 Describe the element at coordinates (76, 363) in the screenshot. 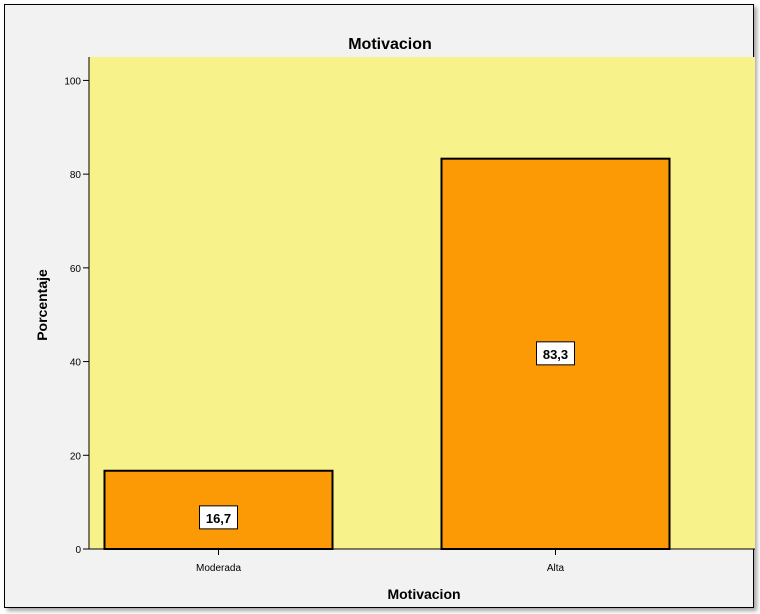

I see `y-tick-label: 40` at that location.